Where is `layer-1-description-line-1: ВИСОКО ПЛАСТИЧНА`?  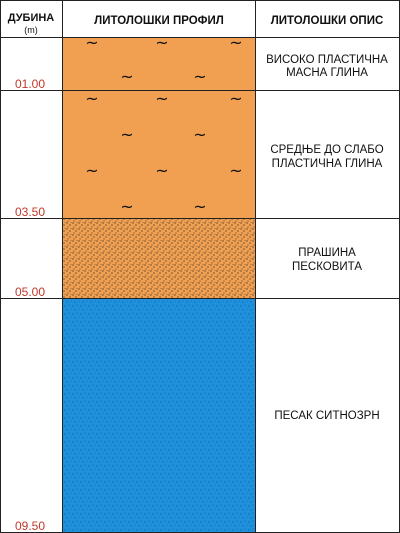 layer-1-description-line-1: ВИСОКО ПЛАСТИЧНА is located at coordinates (327, 60).